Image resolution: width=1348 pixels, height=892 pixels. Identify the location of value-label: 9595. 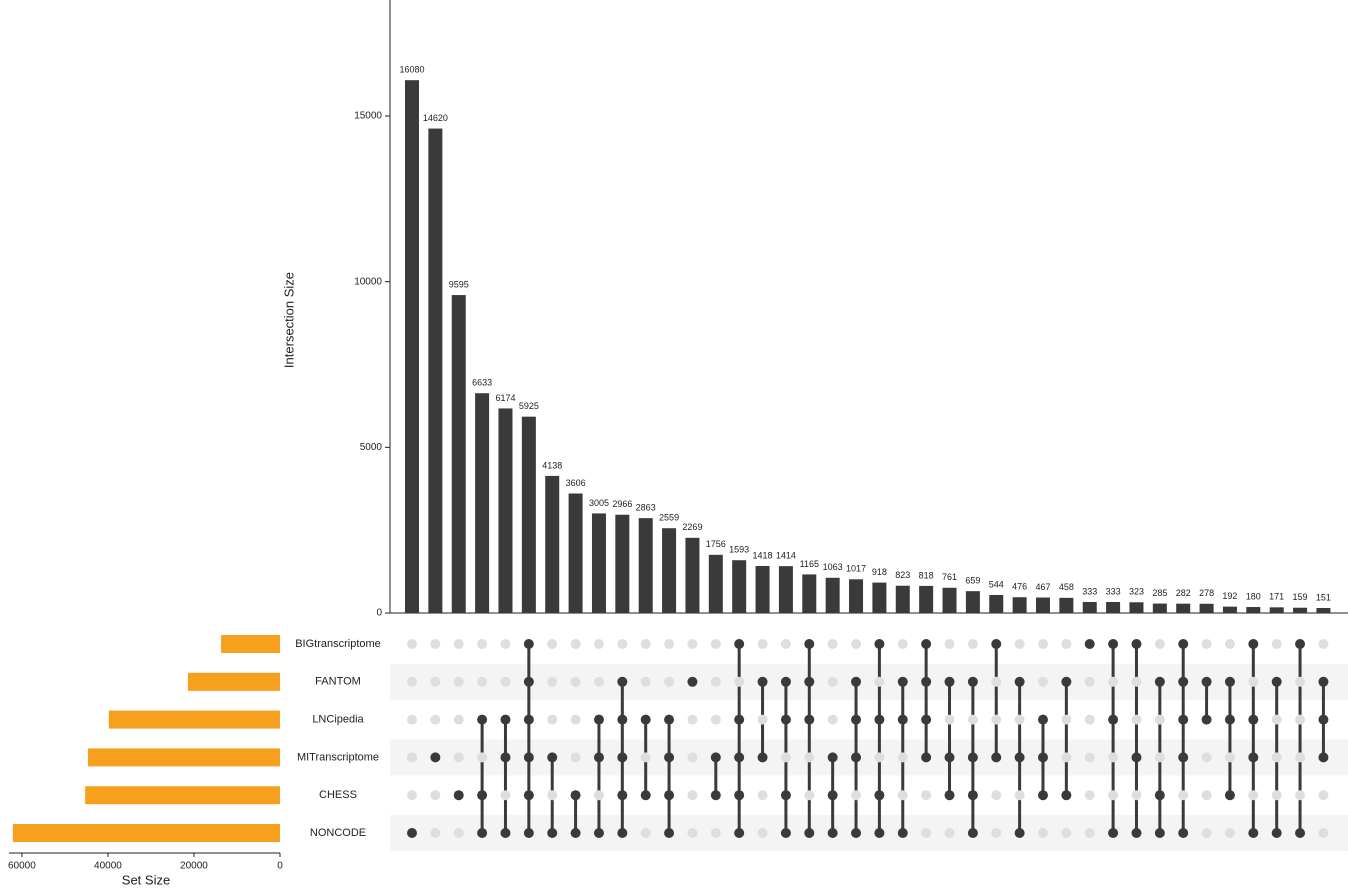
(459, 284).